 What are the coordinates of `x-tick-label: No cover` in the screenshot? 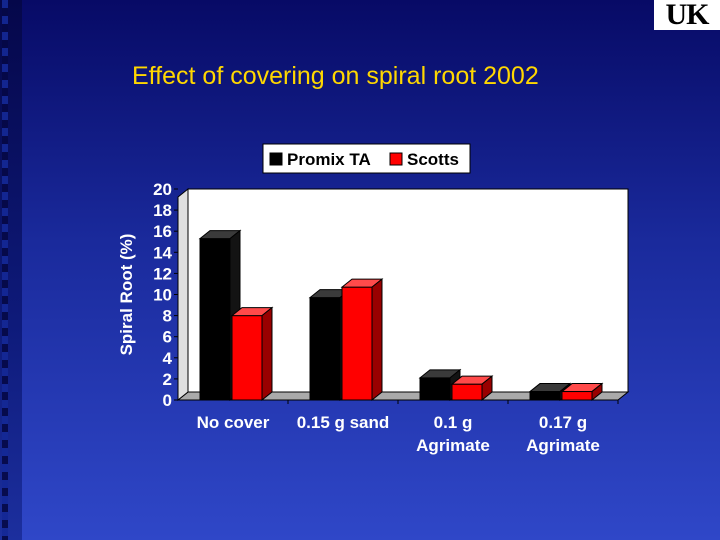 It's located at (233, 422).